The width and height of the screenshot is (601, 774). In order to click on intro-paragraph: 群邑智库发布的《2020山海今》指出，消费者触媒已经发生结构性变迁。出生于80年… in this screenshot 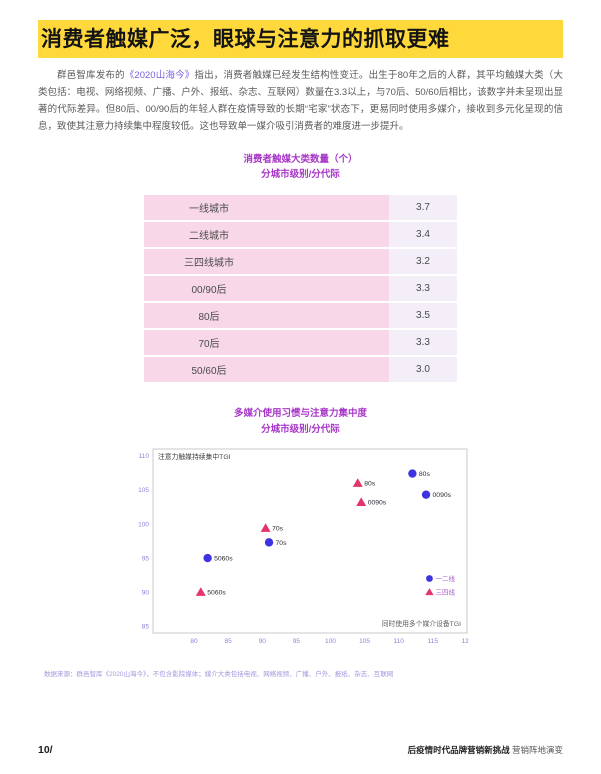, I will do `click(300, 102)`.